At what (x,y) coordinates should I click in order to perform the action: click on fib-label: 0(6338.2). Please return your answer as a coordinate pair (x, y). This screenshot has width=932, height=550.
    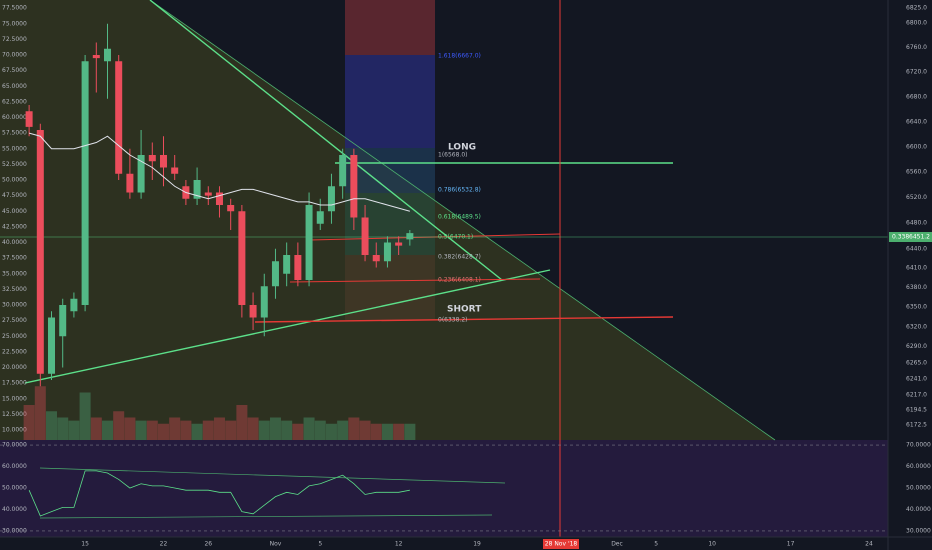
    Looking at the image, I should click on (453, 320).